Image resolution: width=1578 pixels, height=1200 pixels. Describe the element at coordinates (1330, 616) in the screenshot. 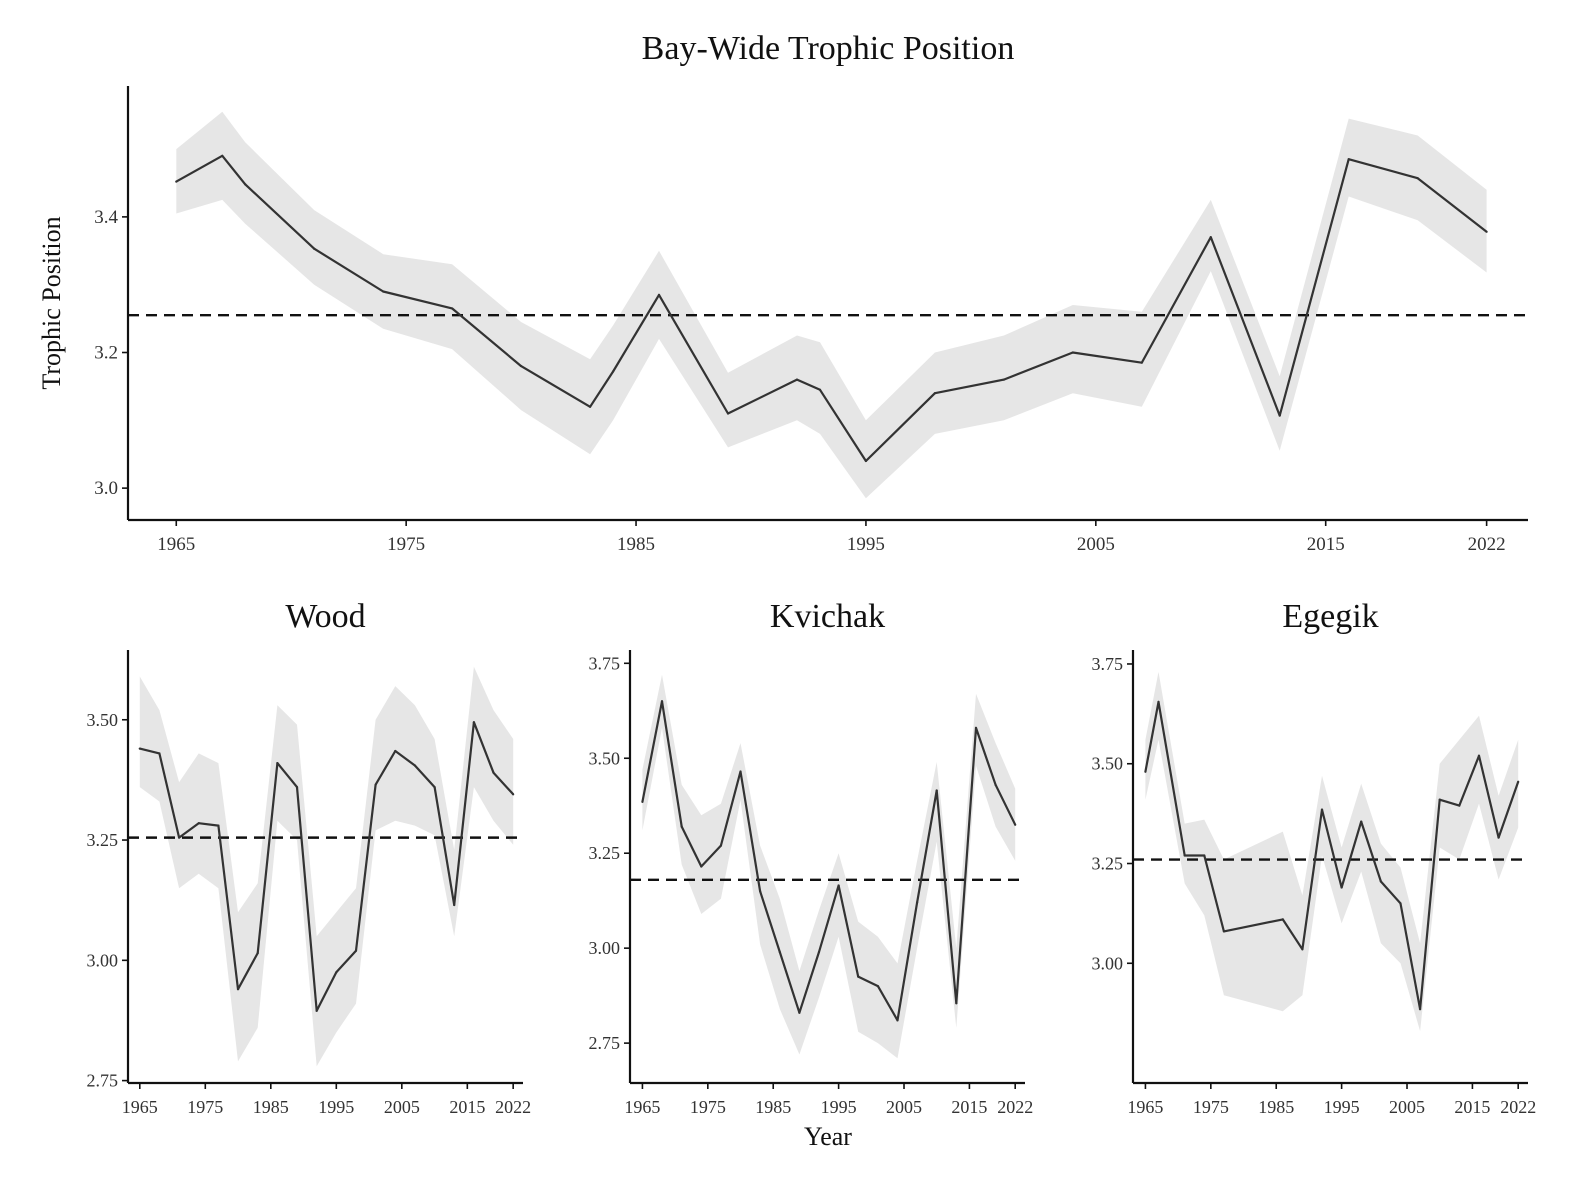

I see `panel-title-egegik: Egegik` at that location.